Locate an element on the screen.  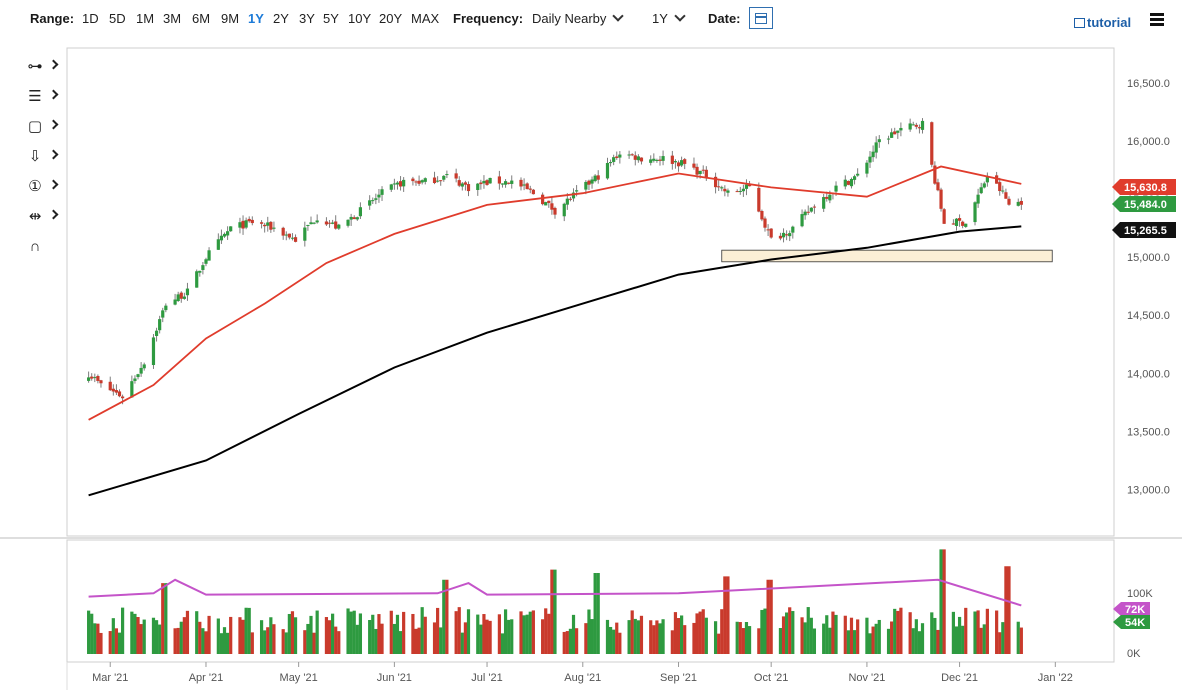
price-tag-label: 15,630.8 is located at coordinates (1145, 188).